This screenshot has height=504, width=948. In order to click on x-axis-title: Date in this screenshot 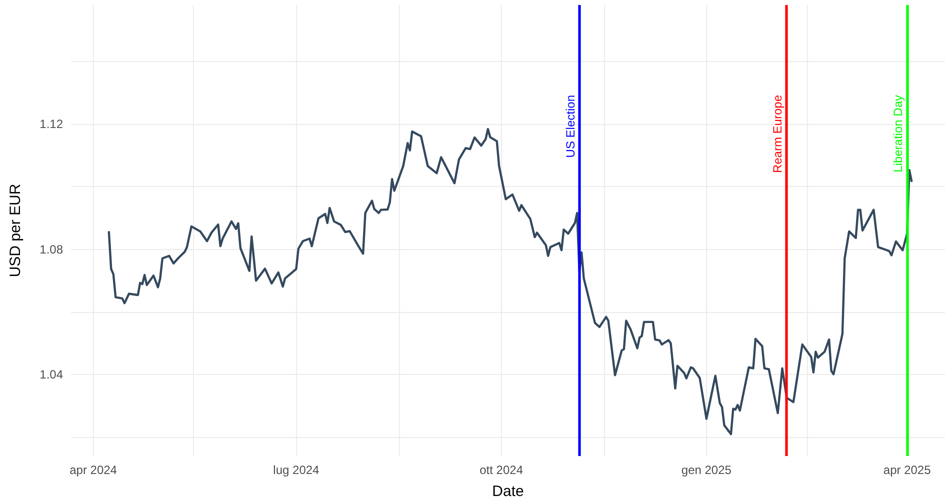, I will do `click(508, 491)`.